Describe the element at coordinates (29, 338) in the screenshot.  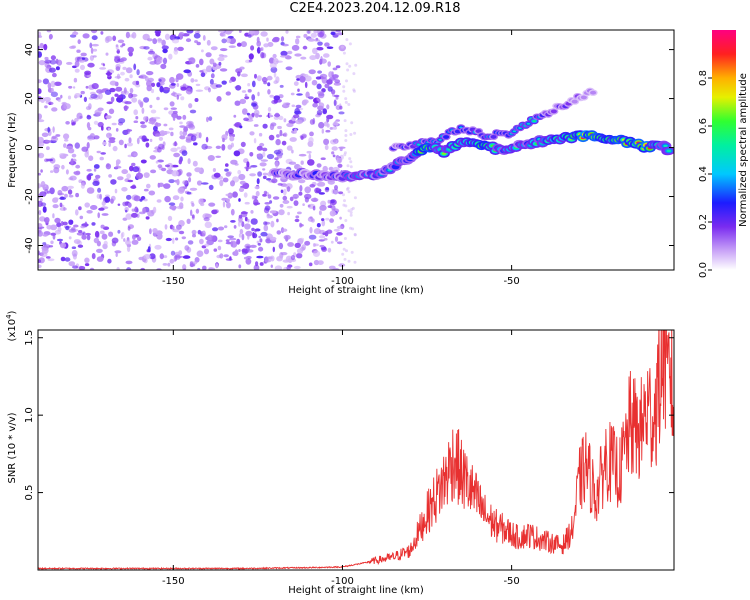
I see `bot-ytick-label: 1.5` at that location.